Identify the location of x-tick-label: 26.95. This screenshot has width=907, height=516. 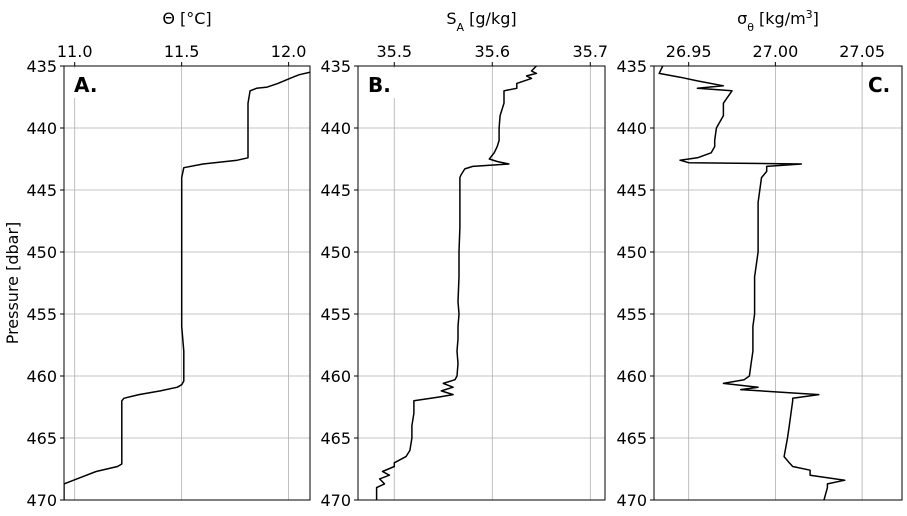
(689, 51).